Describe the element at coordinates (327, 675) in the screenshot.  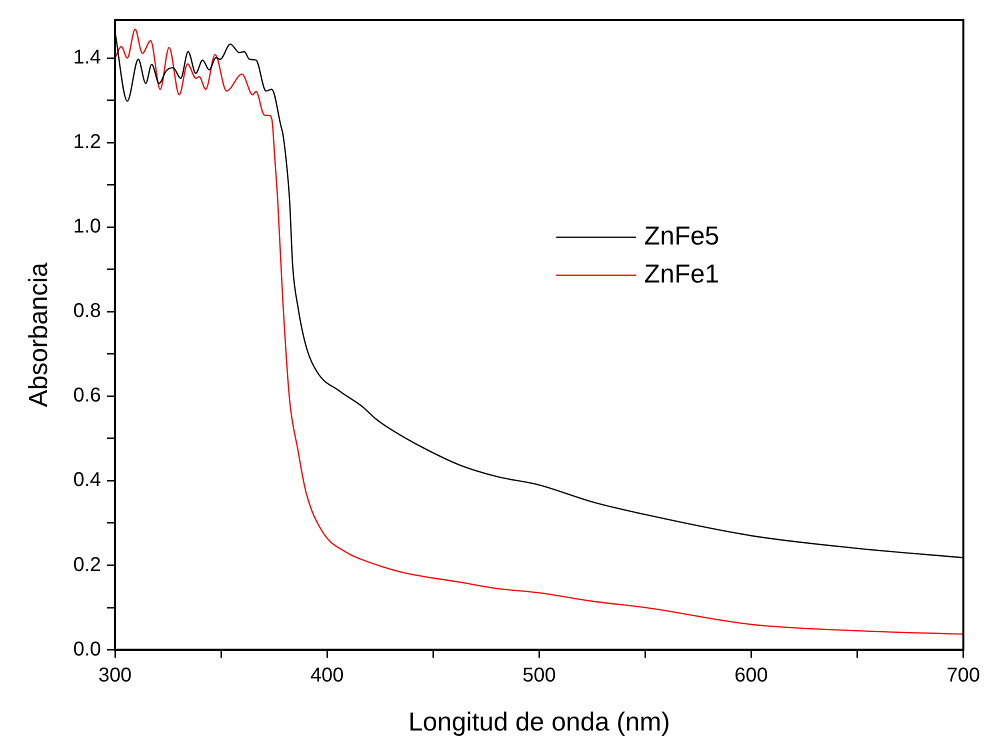
I see `x-tick-label: 400` at that location.